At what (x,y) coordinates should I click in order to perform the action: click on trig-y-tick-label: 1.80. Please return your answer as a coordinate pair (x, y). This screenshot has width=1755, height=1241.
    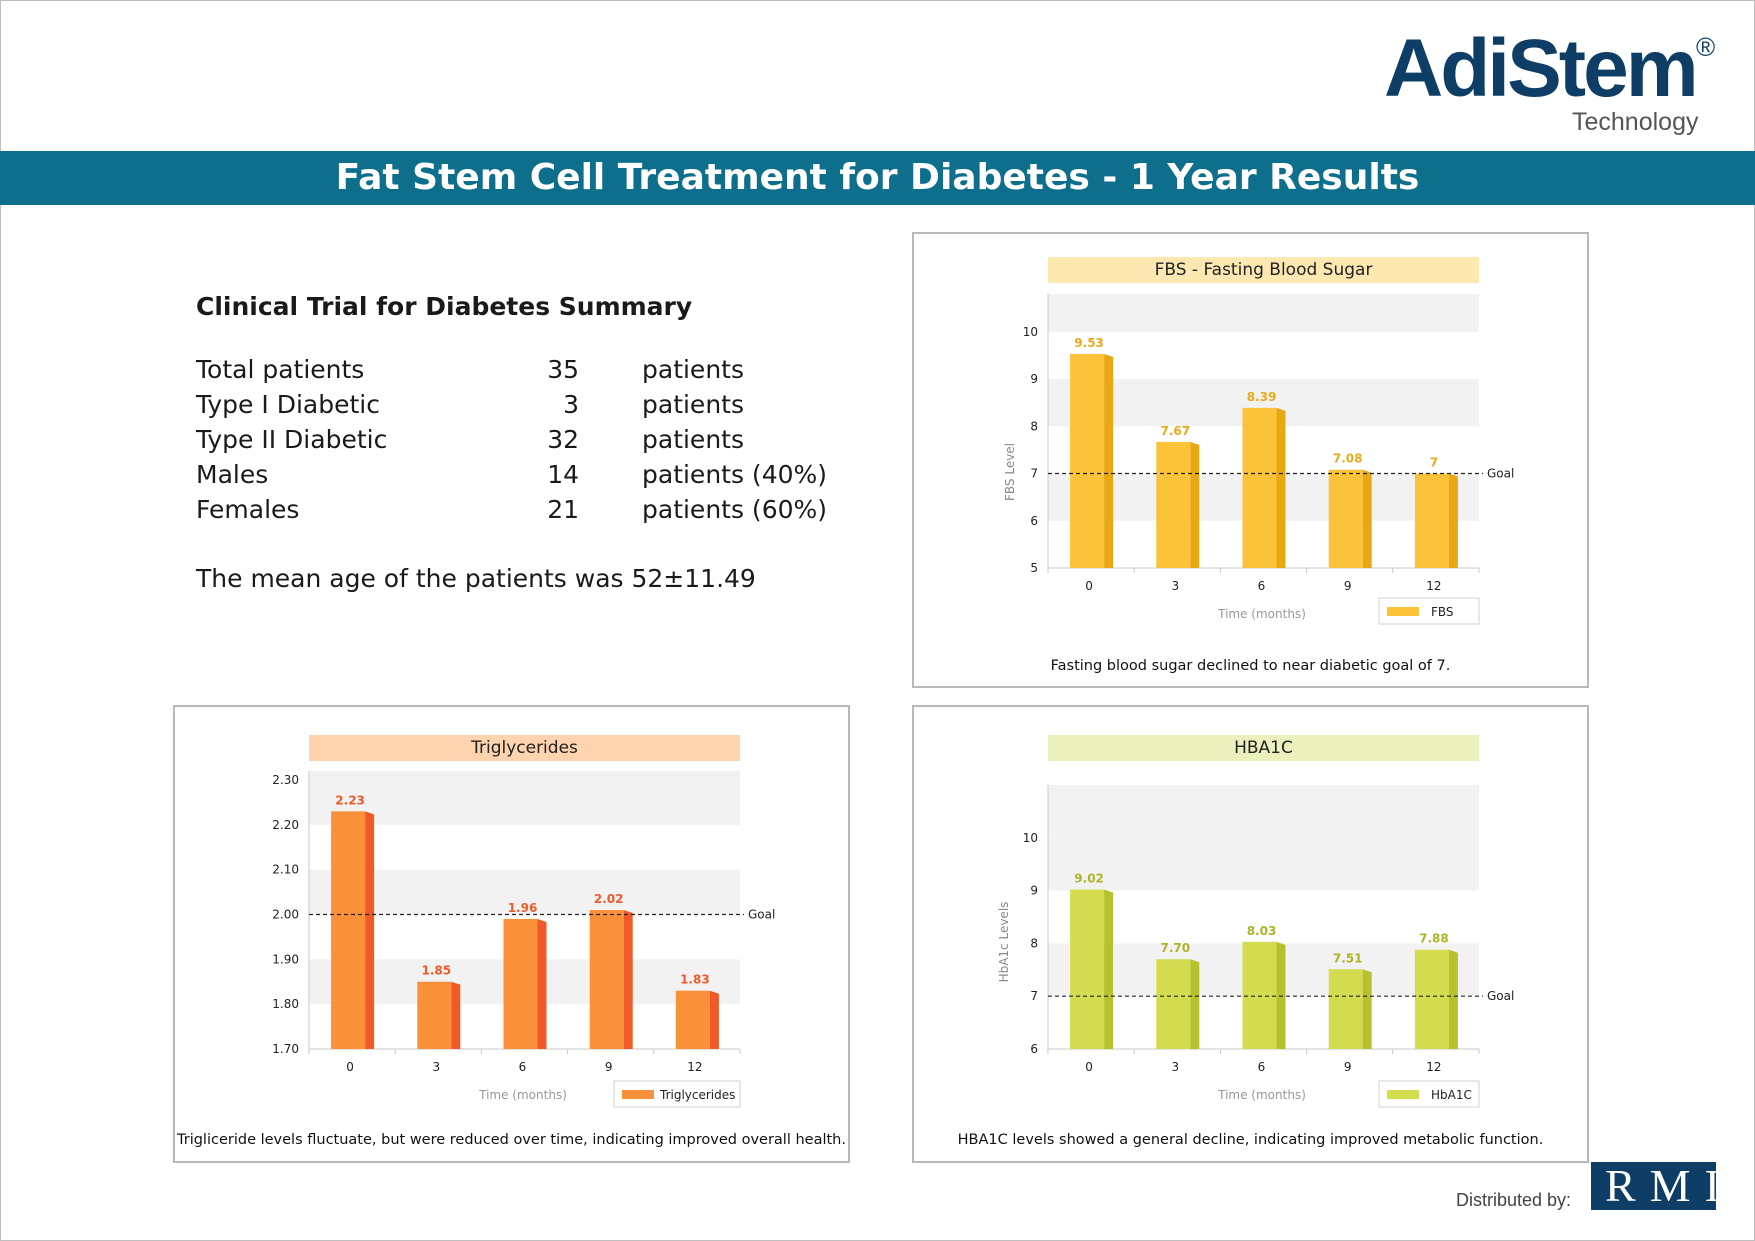
    Looking at the image, I should click on (285, 1004).